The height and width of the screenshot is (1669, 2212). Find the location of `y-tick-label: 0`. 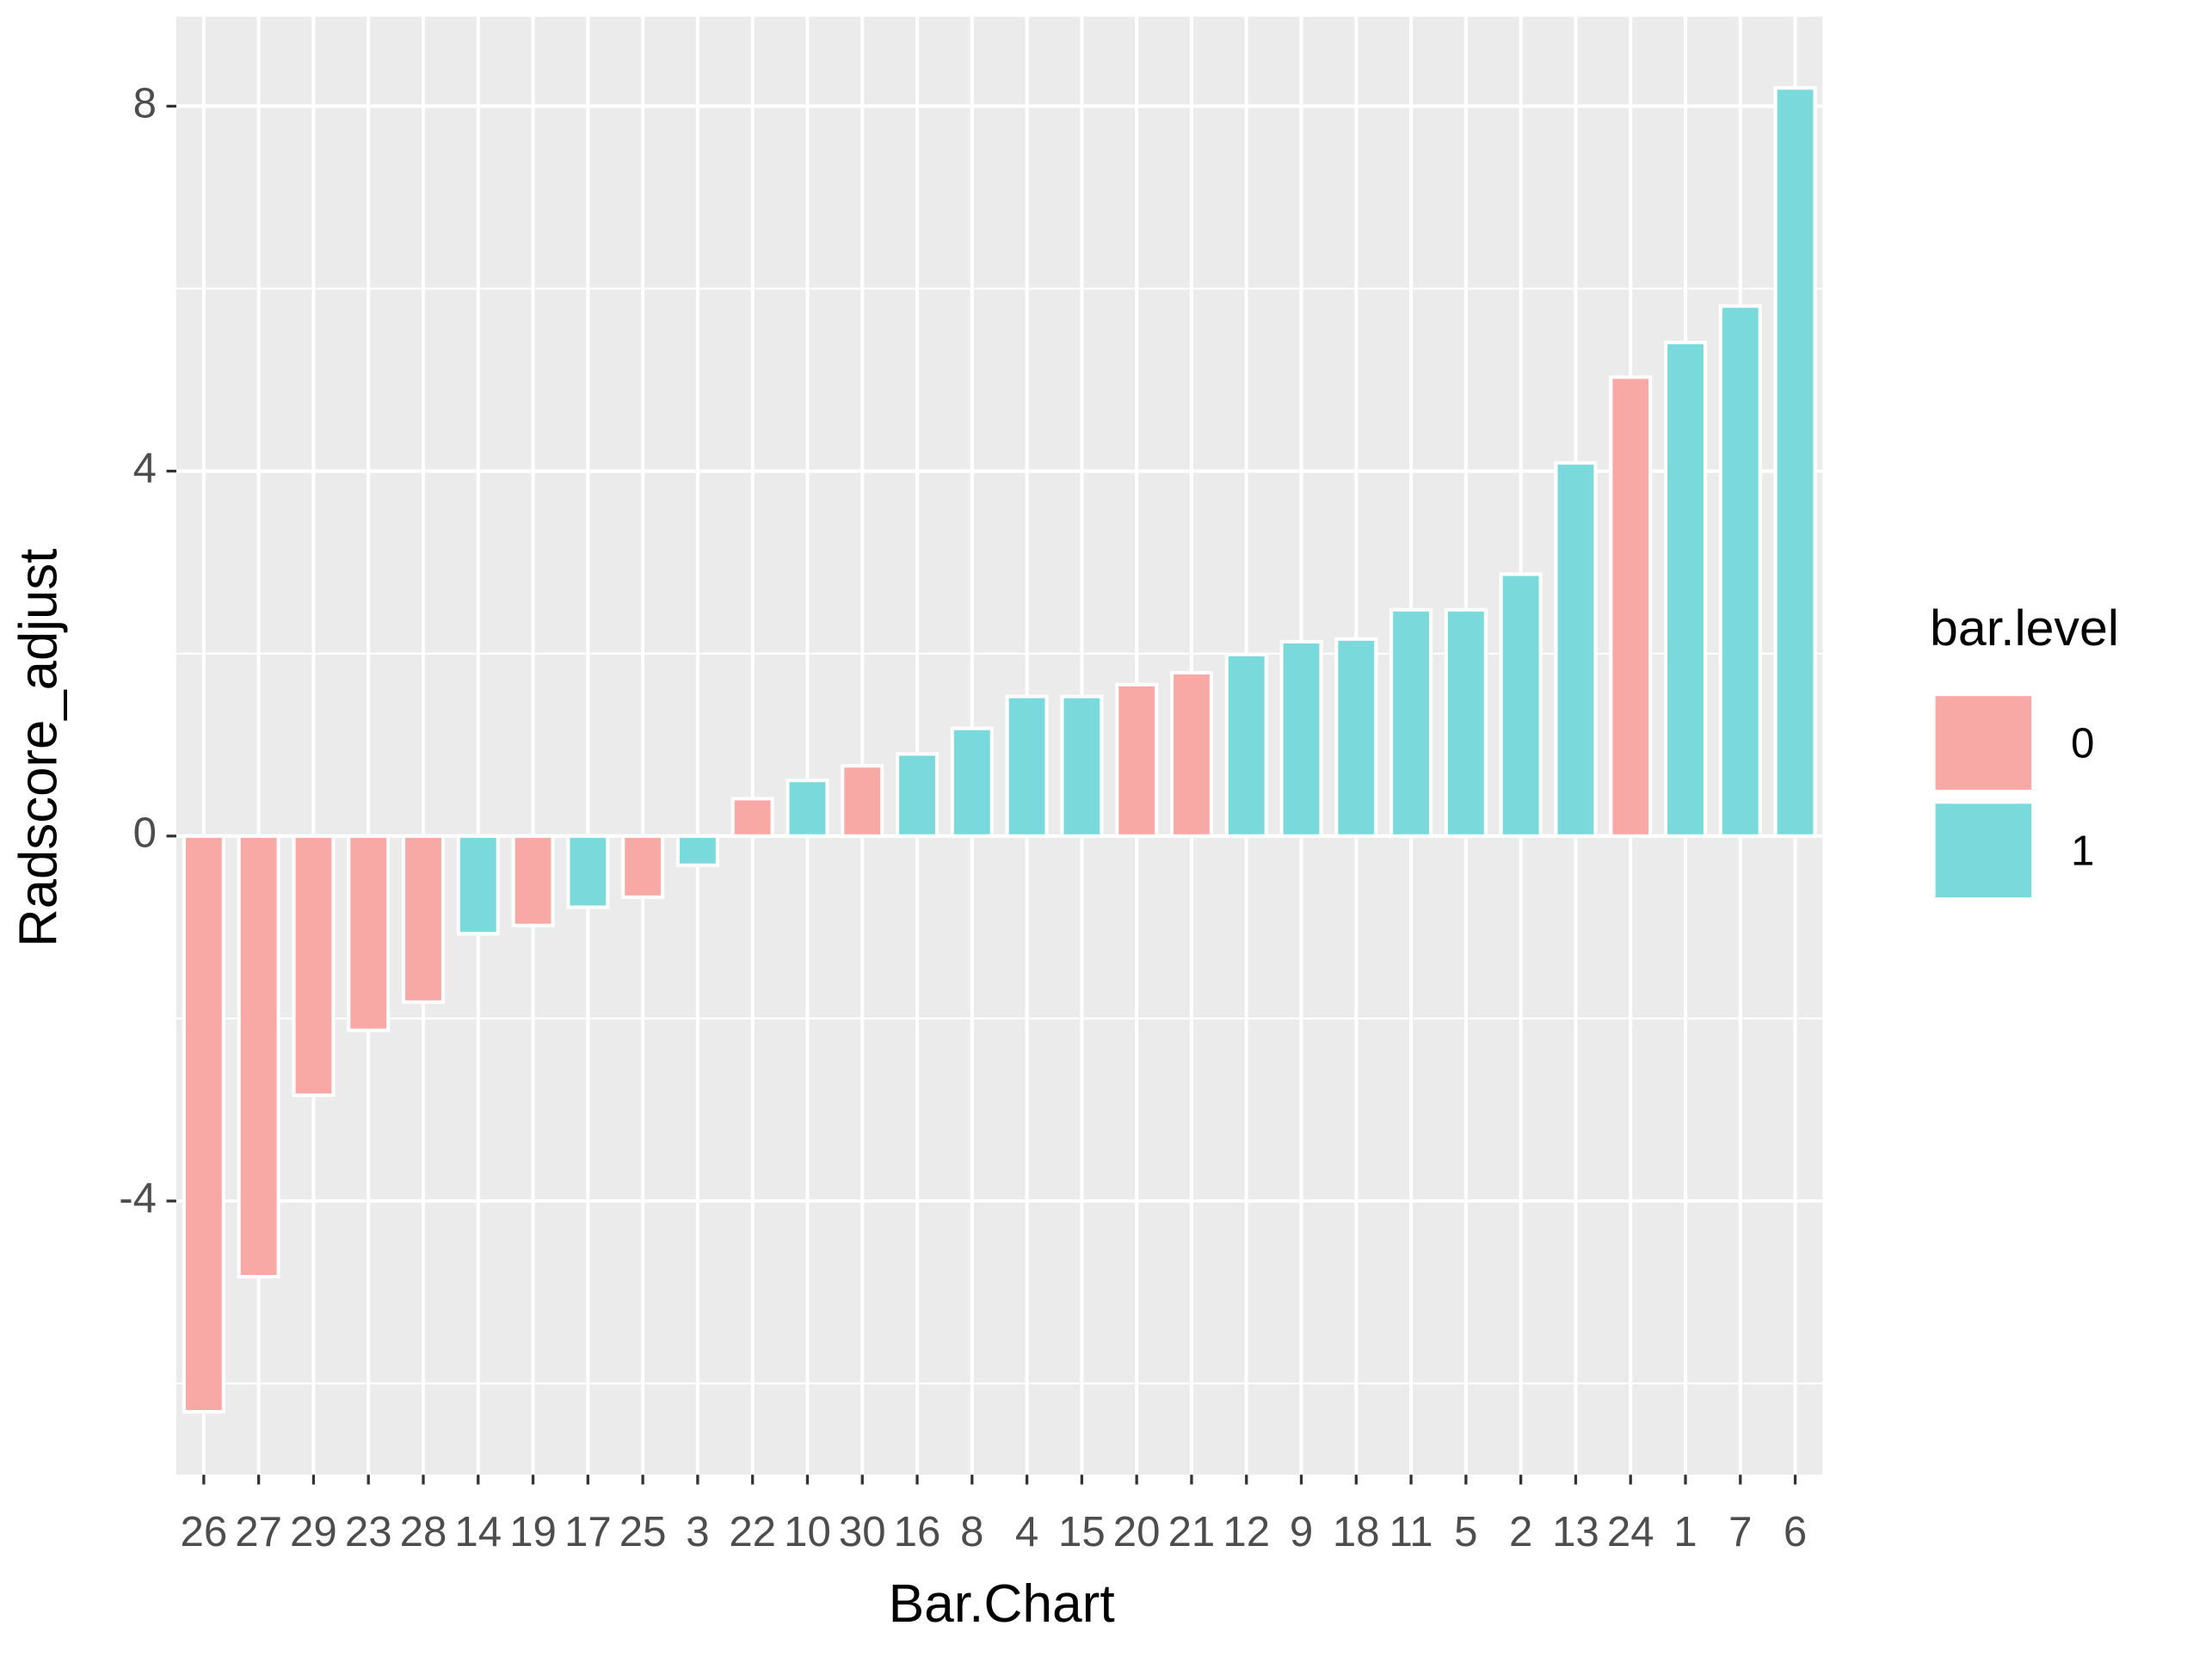

y-tick-label: 0 is located at coordinates (145, 833).